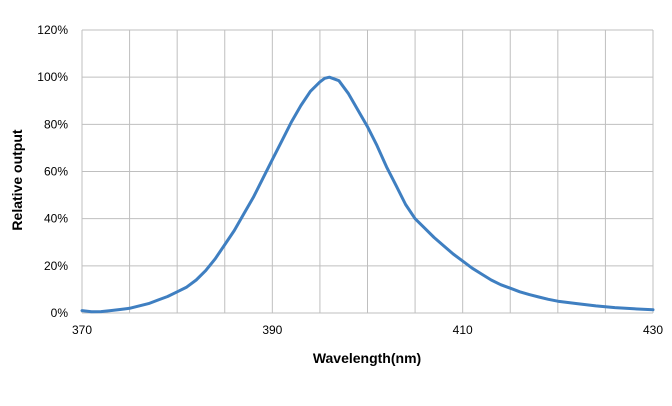 The width and height of the screenshot is (672, 406). What do you see at coordinates (82, 330) in the screenshot?
I see `x-tick-label: 370` at bounding box center [82, 330].